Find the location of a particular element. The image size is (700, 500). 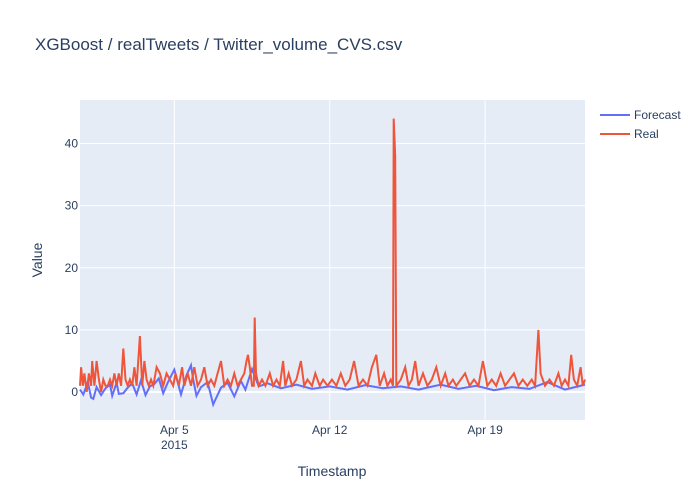

x-tick-label: Apr 5 is located at coordinates (174, 430).